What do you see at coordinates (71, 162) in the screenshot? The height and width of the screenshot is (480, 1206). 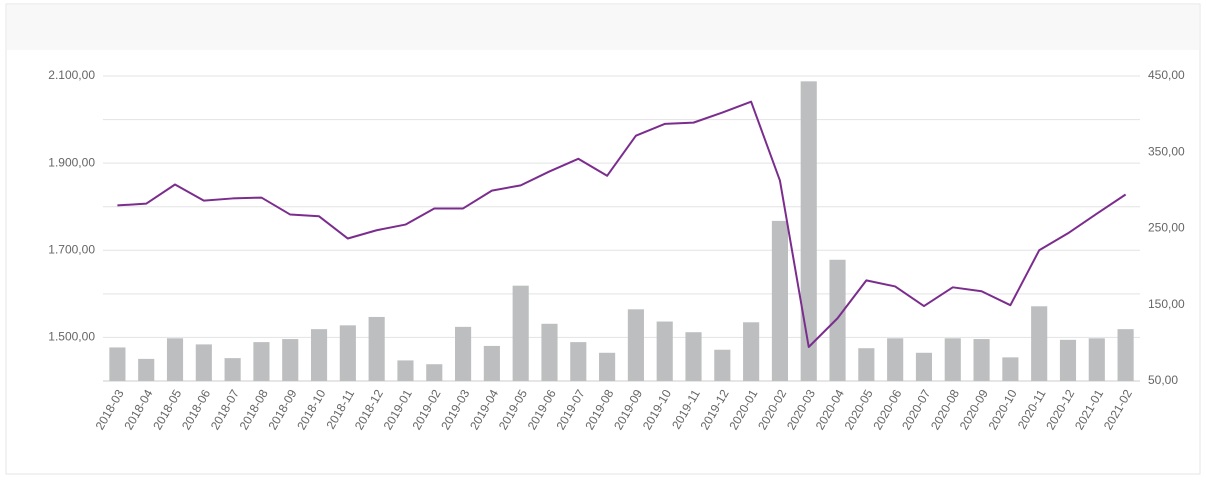 I see `y-tick-label: 1.900,00` at bounding box center [71, 162].